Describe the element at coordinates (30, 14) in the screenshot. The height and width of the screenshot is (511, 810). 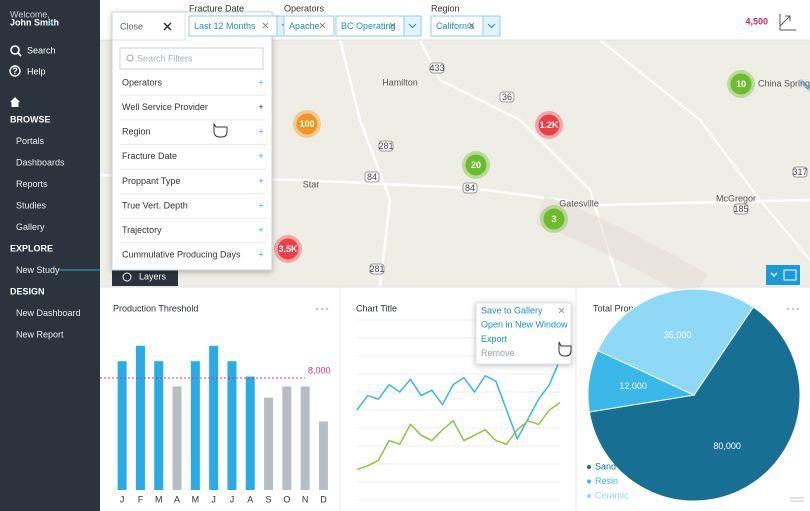
I see `welcome: Welcome,` at that location.